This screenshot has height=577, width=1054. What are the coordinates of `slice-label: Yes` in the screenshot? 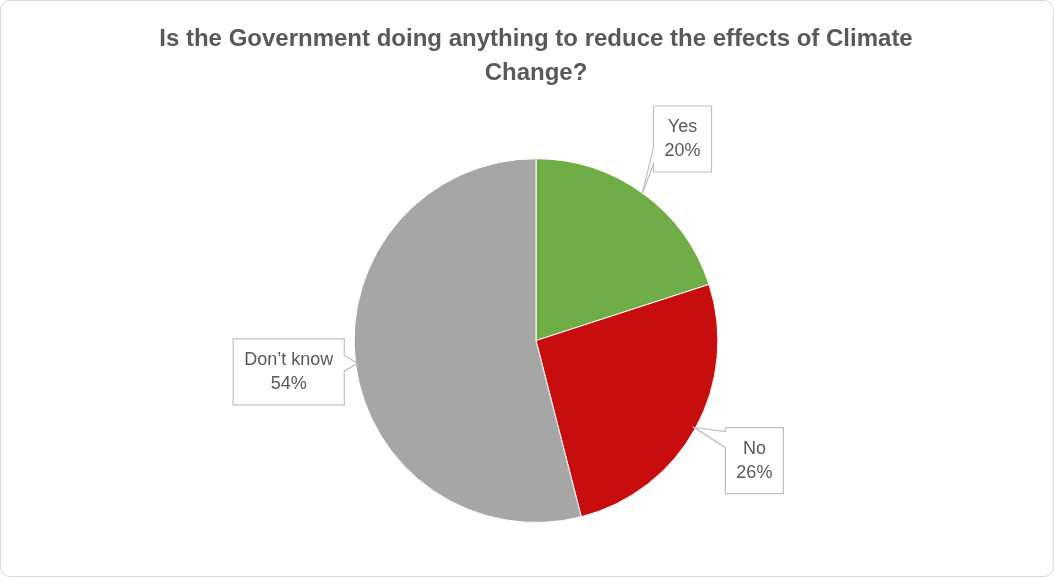 It's located at (682, 125).